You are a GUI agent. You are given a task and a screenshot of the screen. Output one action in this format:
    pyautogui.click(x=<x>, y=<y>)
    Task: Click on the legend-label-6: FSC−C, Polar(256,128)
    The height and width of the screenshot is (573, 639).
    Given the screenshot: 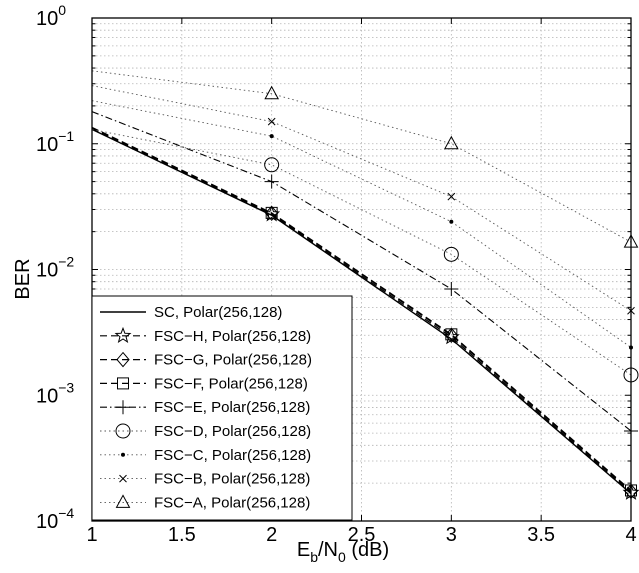 What is the action you would take?
    pyautogui.click(x=232, y=455)
    